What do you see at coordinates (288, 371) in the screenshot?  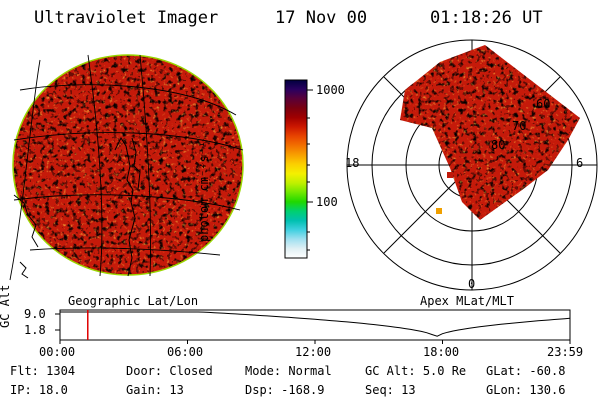 I see `info-mode: Mode: Normal` at bounding box center [288, 371].